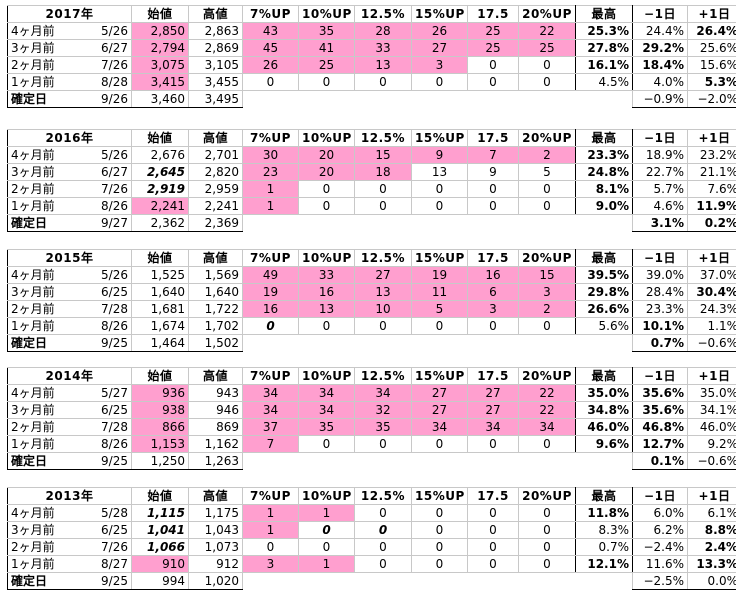  I want to click on level-7up-cell: 23, so click(270, 172).